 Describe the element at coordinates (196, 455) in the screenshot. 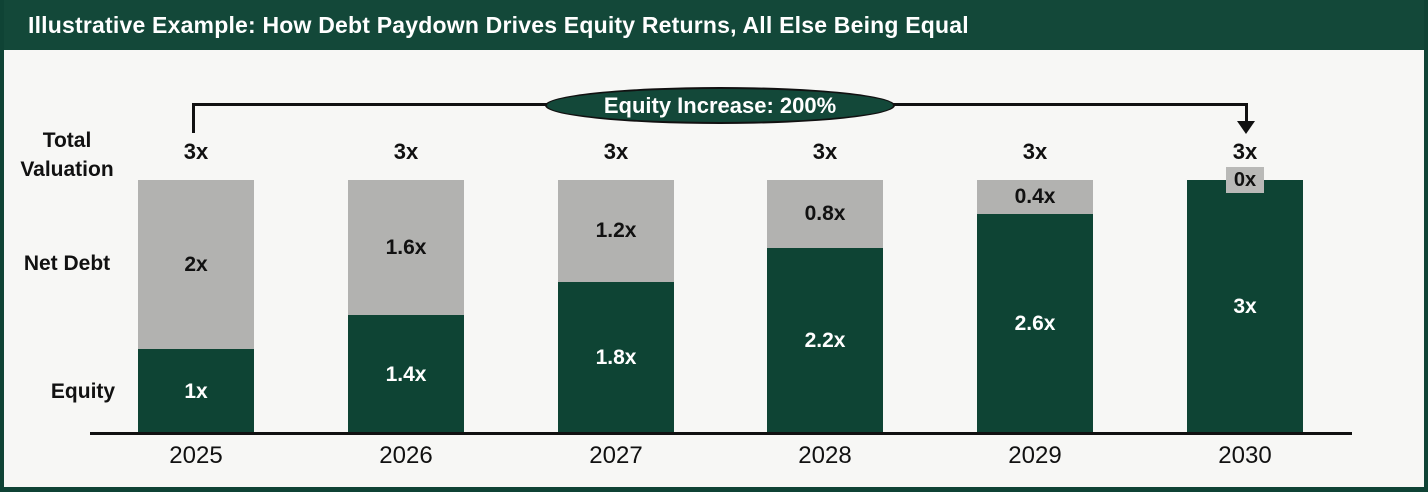

I see `x-axis-tick-label: 2025` at that location.